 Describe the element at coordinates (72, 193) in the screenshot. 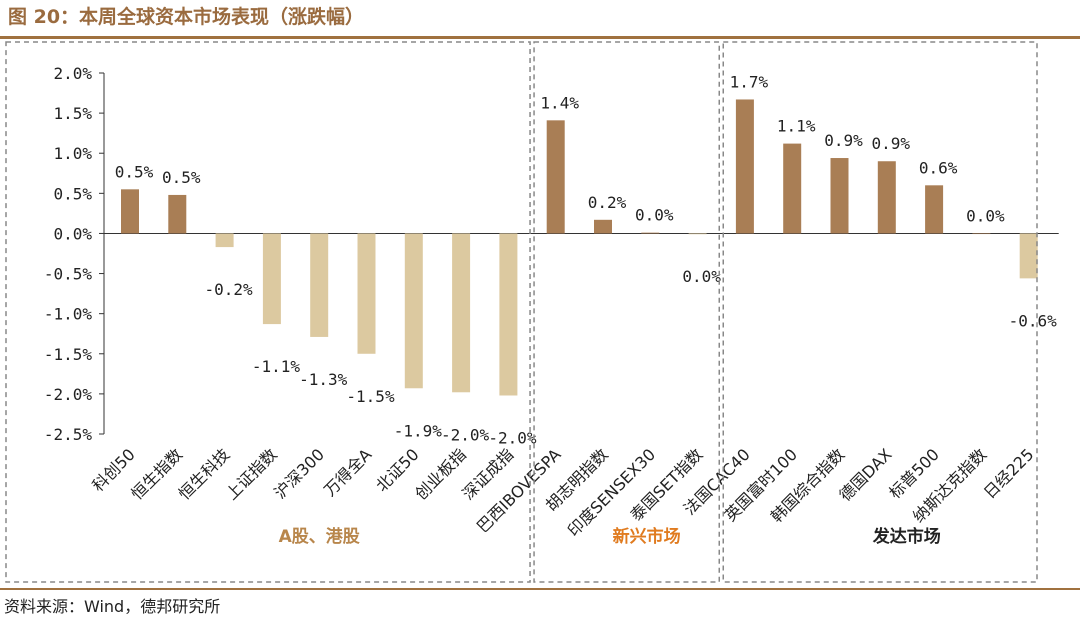

I see `y-tick-label: 0.5%` at that location.